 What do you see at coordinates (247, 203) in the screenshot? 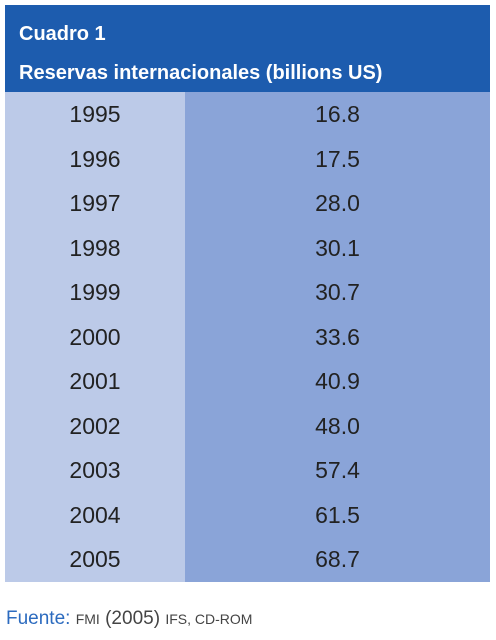
I see `table-row: 1997 28.0` at bounding box center [247, 203].